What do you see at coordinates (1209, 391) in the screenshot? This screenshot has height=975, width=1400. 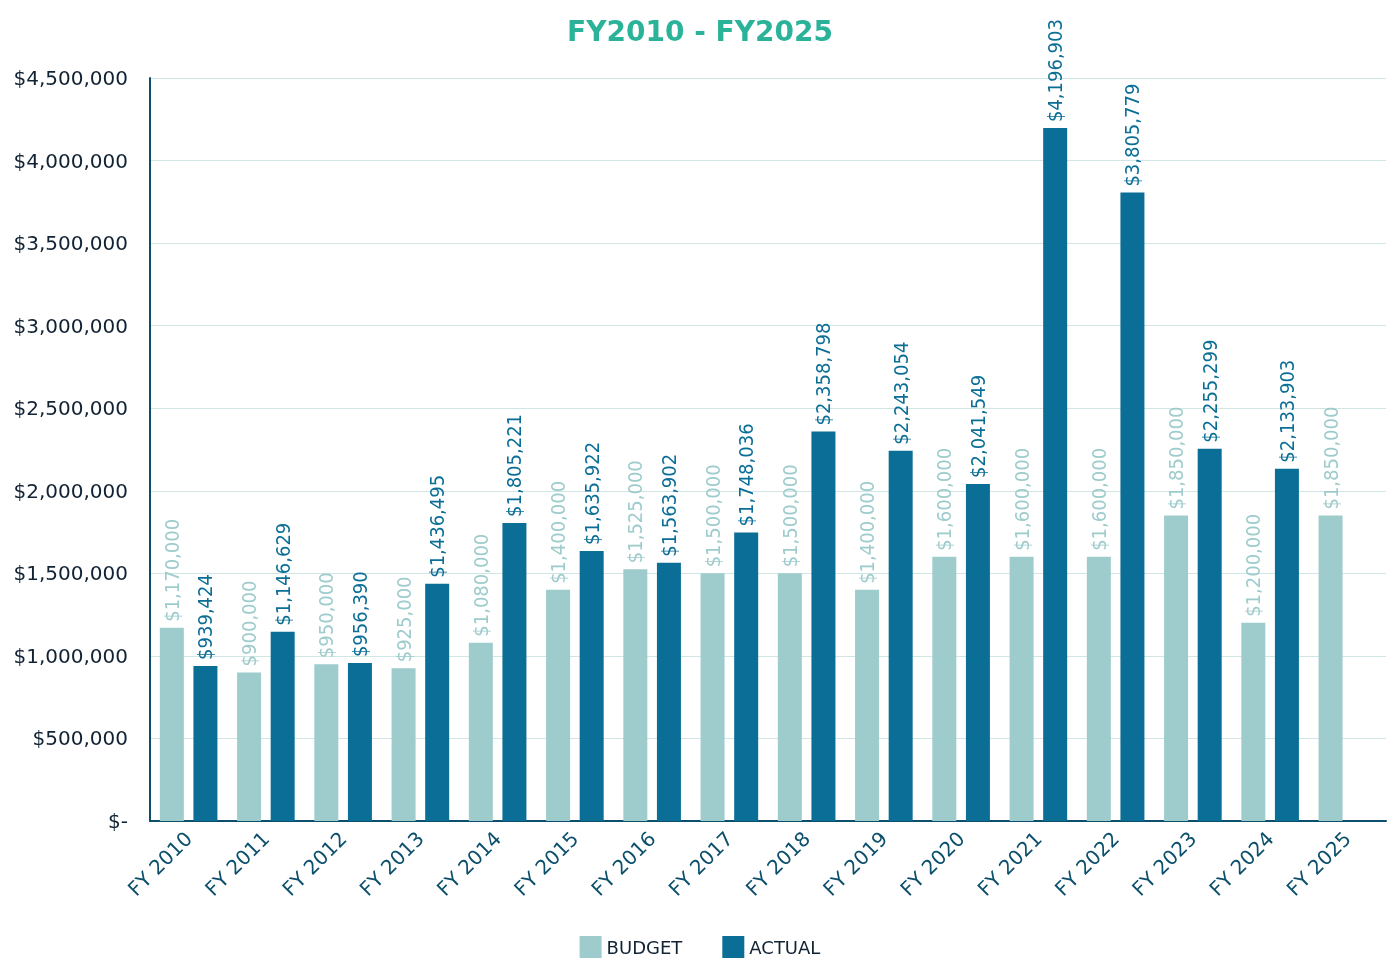 I see `data-label: $2,255,299` at bounding box center [1209, 391].